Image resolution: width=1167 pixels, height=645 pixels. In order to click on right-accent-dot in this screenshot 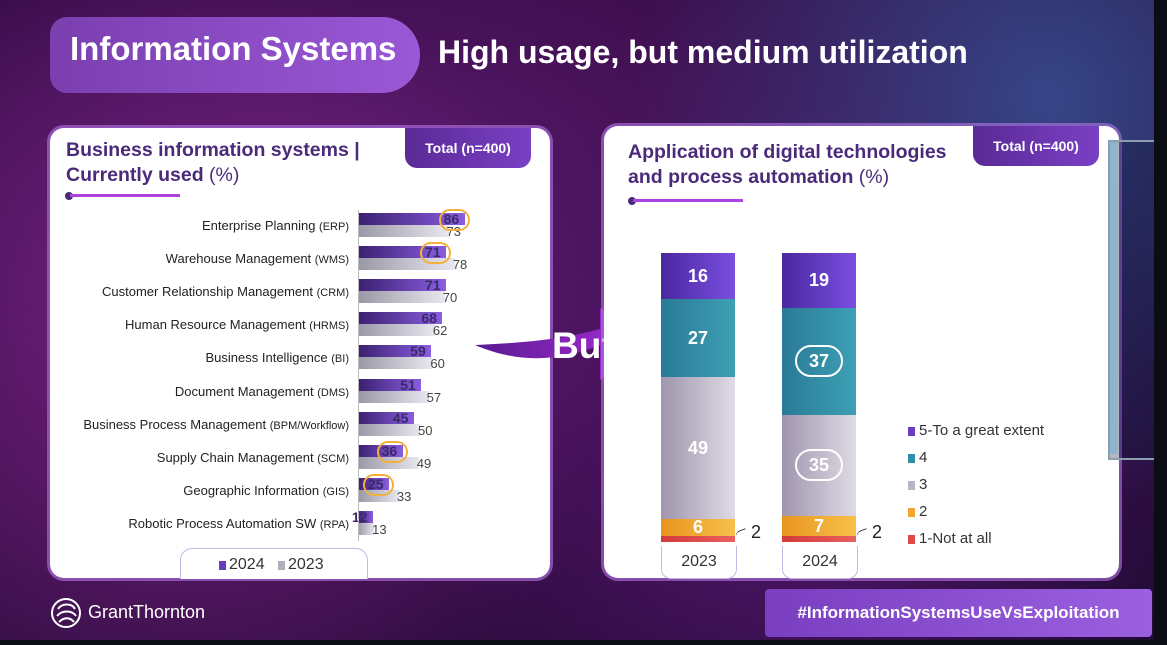, I will do `click(632, 201)`.